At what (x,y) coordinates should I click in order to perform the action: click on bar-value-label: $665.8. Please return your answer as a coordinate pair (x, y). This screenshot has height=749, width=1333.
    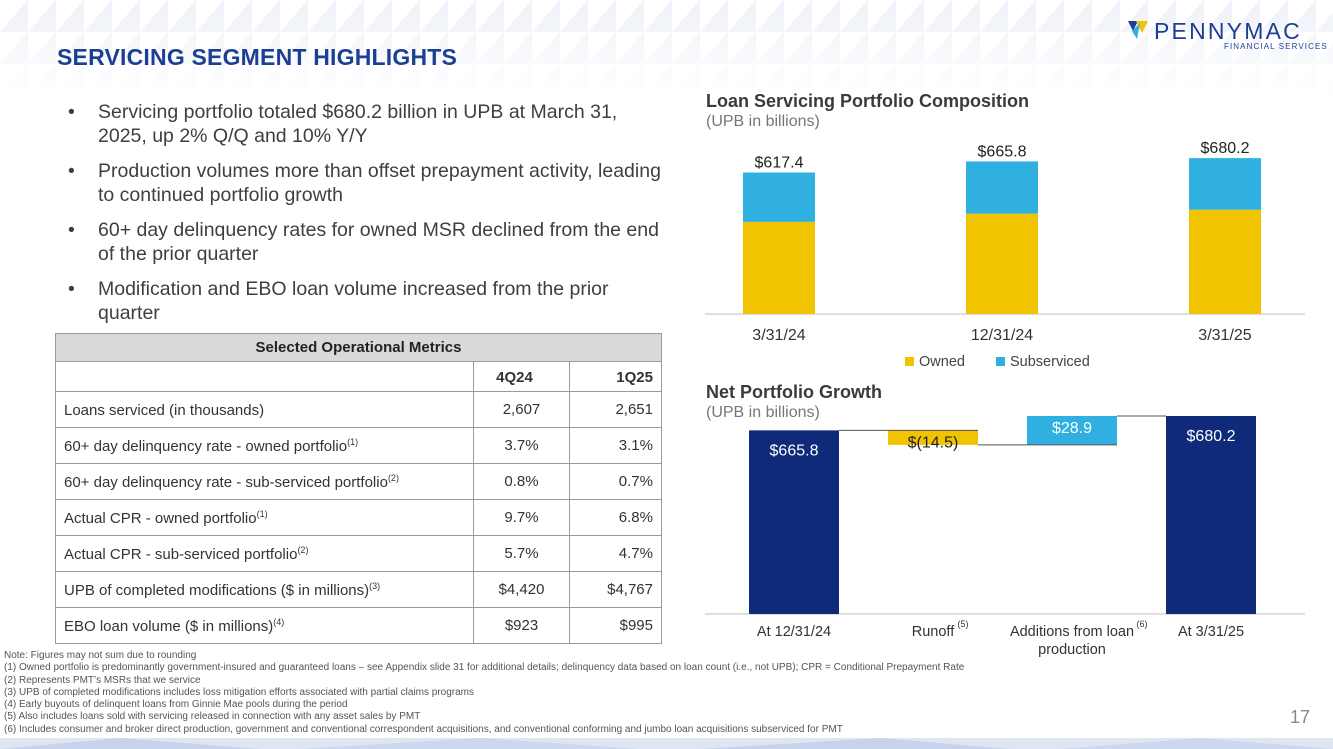
    Looking at the image, I should click on (794, 450).